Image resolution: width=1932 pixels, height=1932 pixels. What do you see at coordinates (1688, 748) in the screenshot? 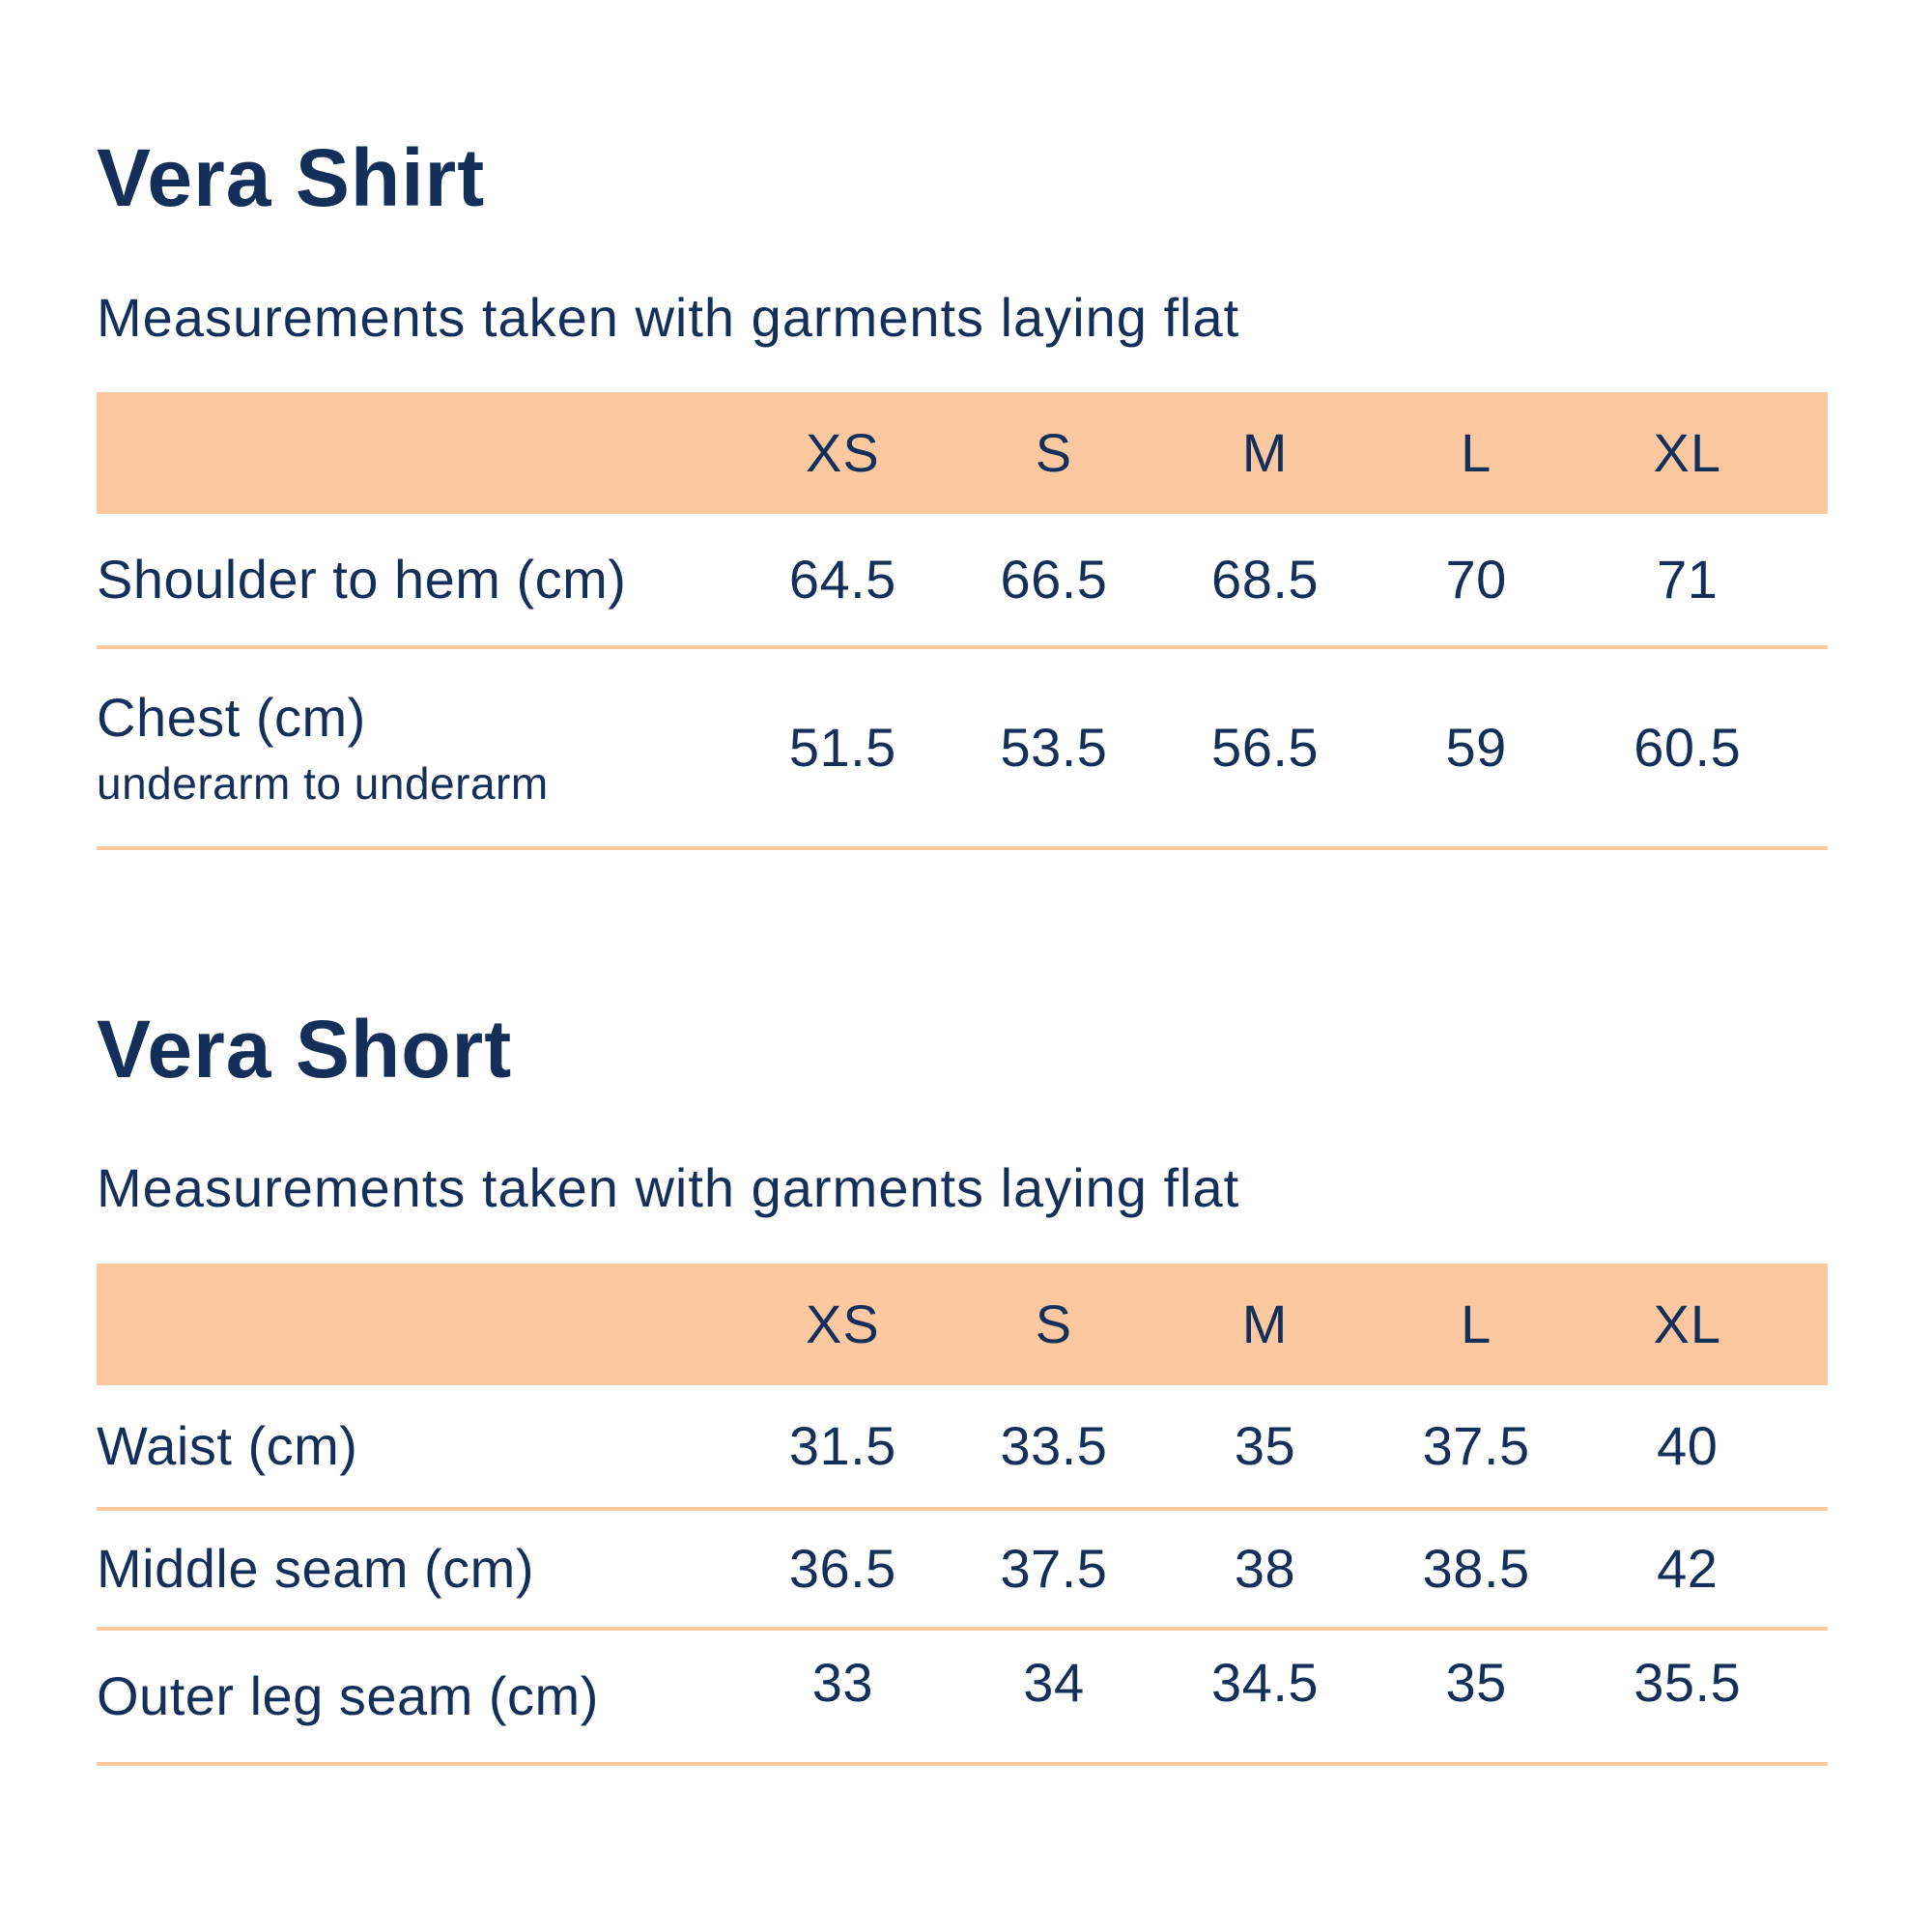
I see `measurement-value: 60.5` at bounding box center [1688, 748].